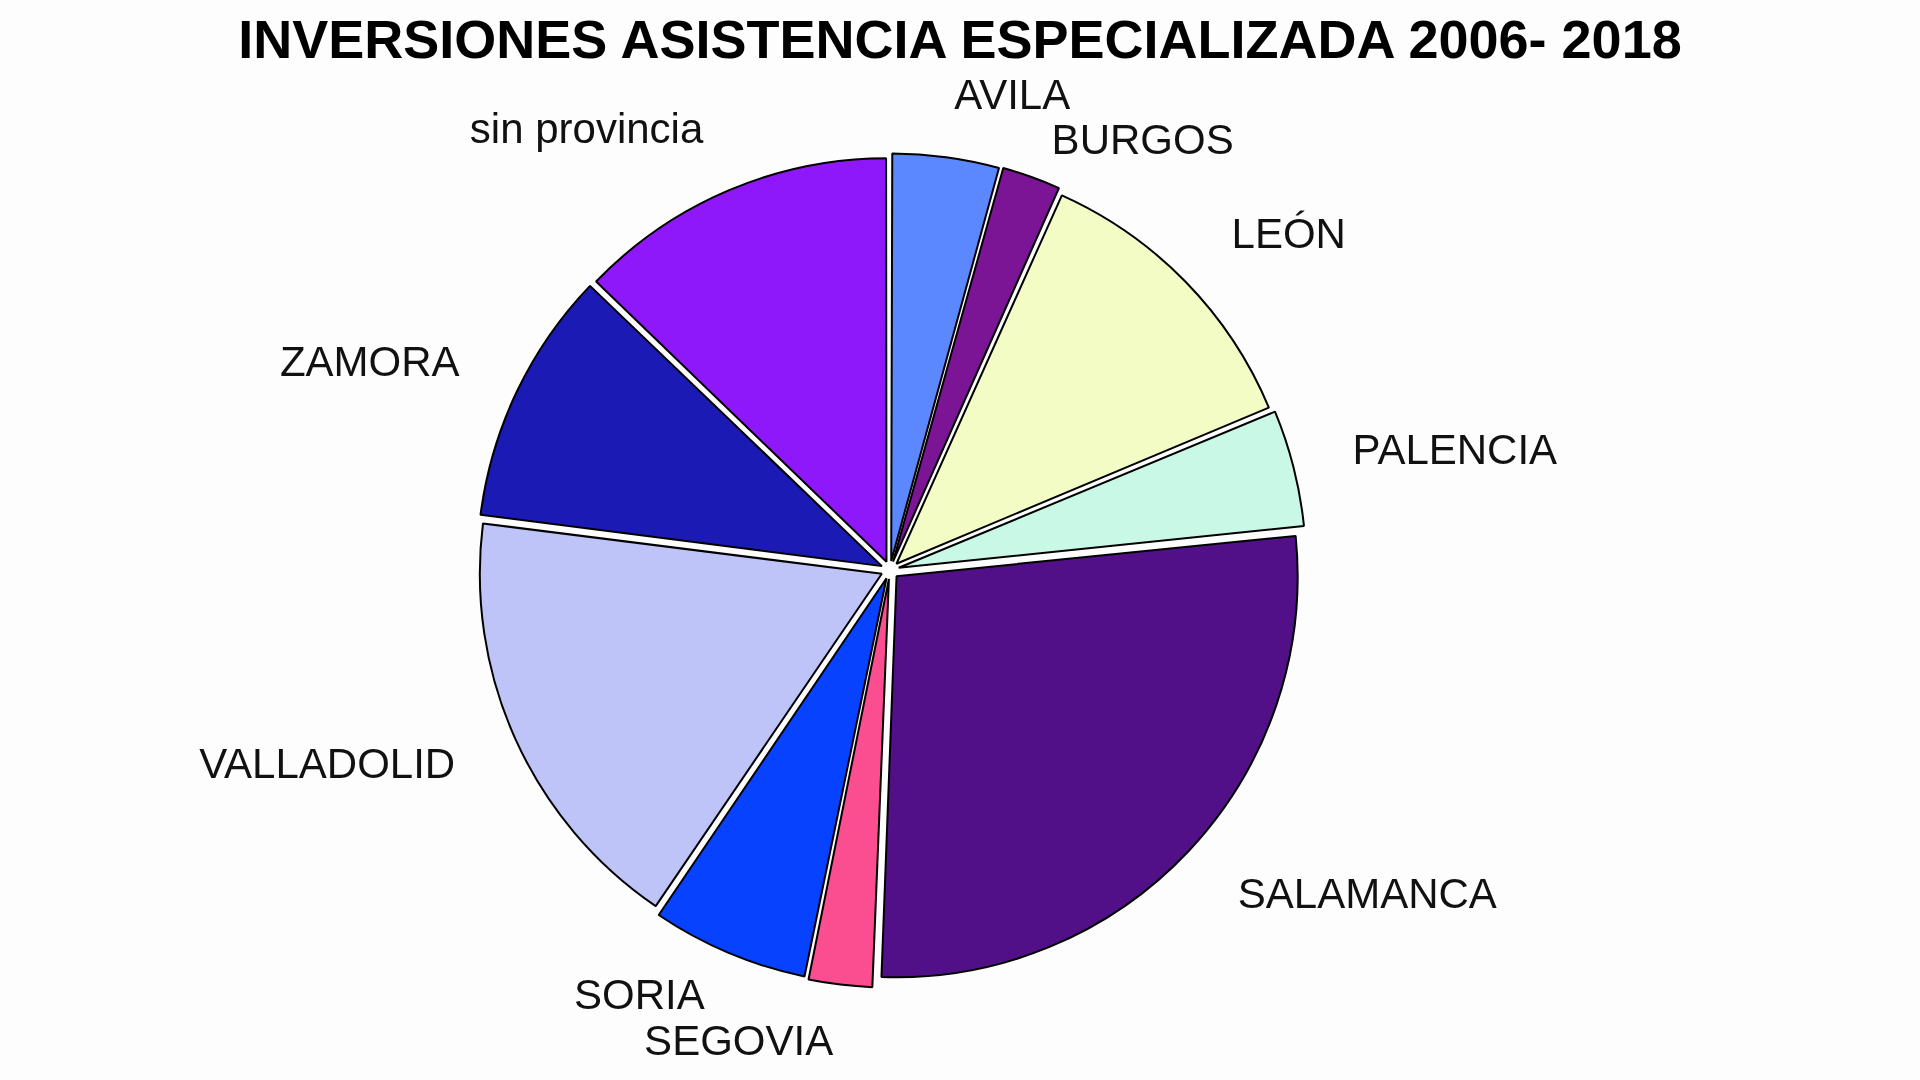  Describe the element at coordinates (1455, 450) in the screenshot. I see `slice-label: PALENCIA` at that location.